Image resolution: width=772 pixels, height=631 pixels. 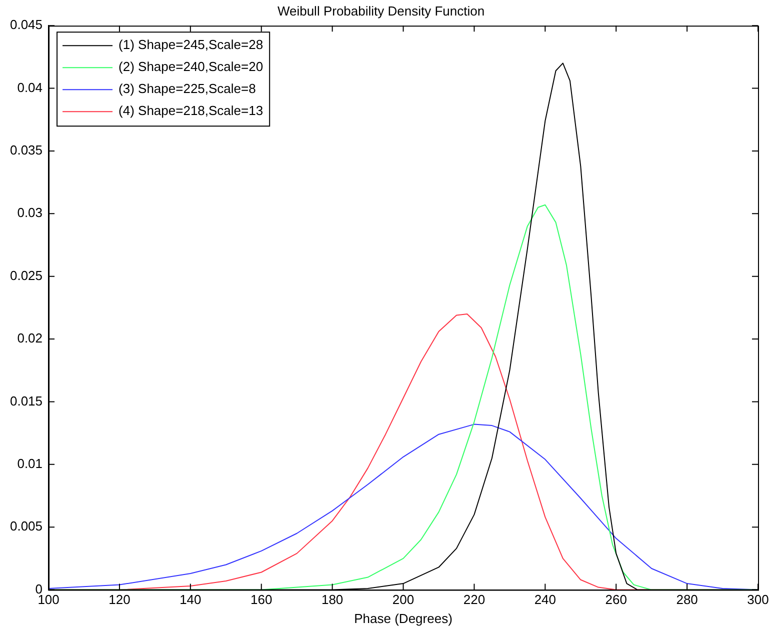 What do you see at coordinates (39, 588) in the screenshot?
I see `y-tick-label: 0` at bounding box center [39, 588].